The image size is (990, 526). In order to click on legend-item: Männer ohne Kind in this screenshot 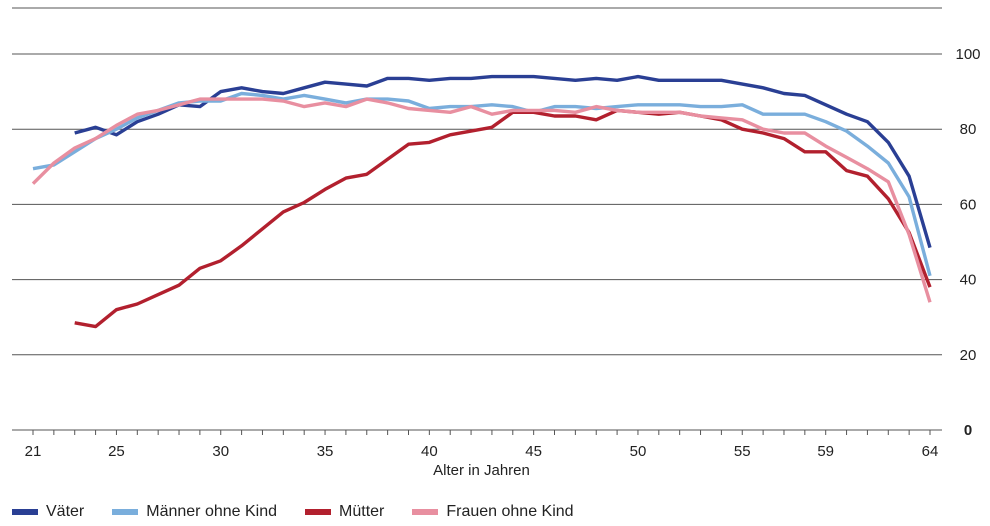, I will do `click(194, 512)`.